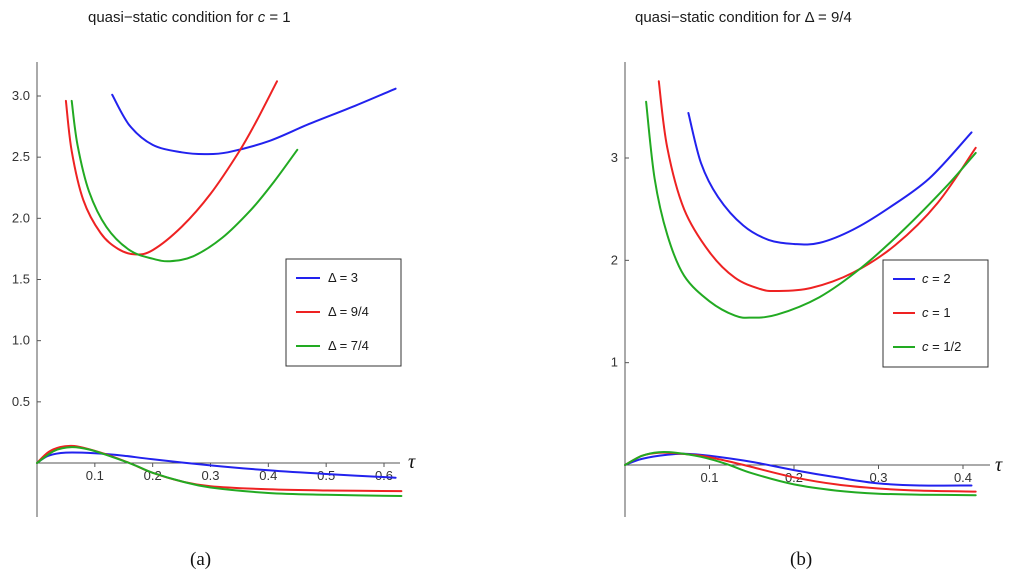 Image resolution: width=1014 pixels, height=573 pixels. What do you see at coordinates (412, 462) in the screenshot?
I see `panel-a-x-label: τ` at bounding box center [412, 462].